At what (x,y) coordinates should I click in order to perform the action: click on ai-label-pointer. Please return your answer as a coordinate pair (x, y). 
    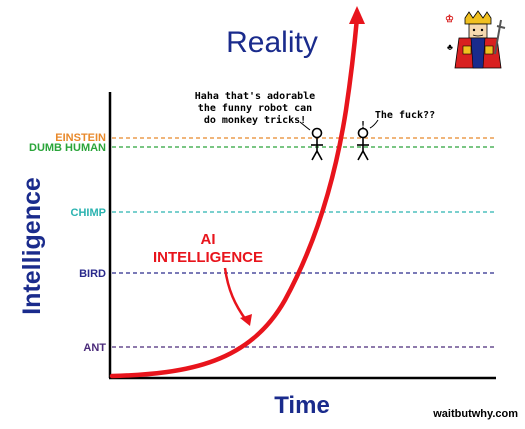
    Looking at the image, I should click on (235, 294).